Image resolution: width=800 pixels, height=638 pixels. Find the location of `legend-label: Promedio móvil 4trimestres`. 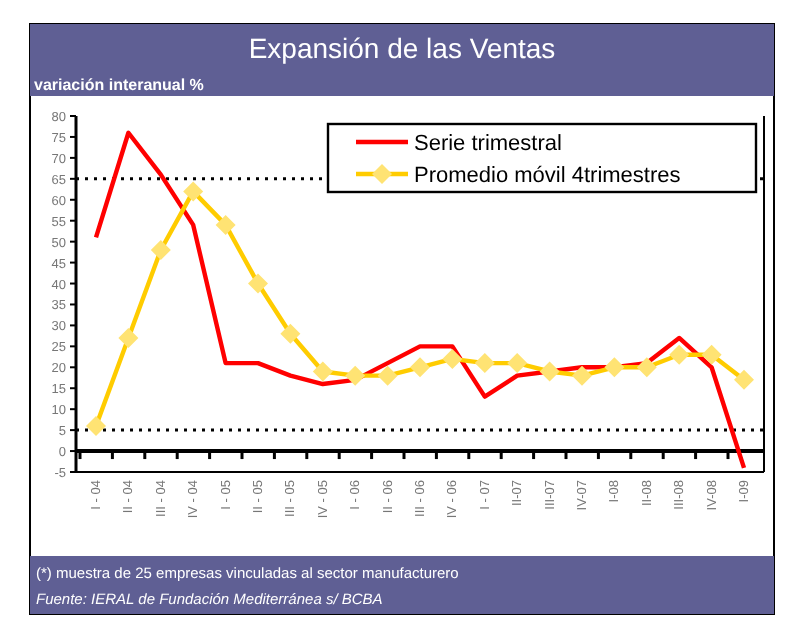

legend-label: Promedio móvil 4trimestres is located at coordinates (548, 176).